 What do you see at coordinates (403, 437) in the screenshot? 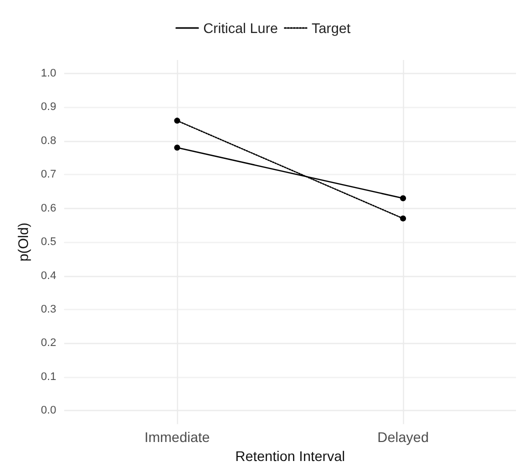
I see `x-tick-label: Delayed` at bounding box center [403, 437].